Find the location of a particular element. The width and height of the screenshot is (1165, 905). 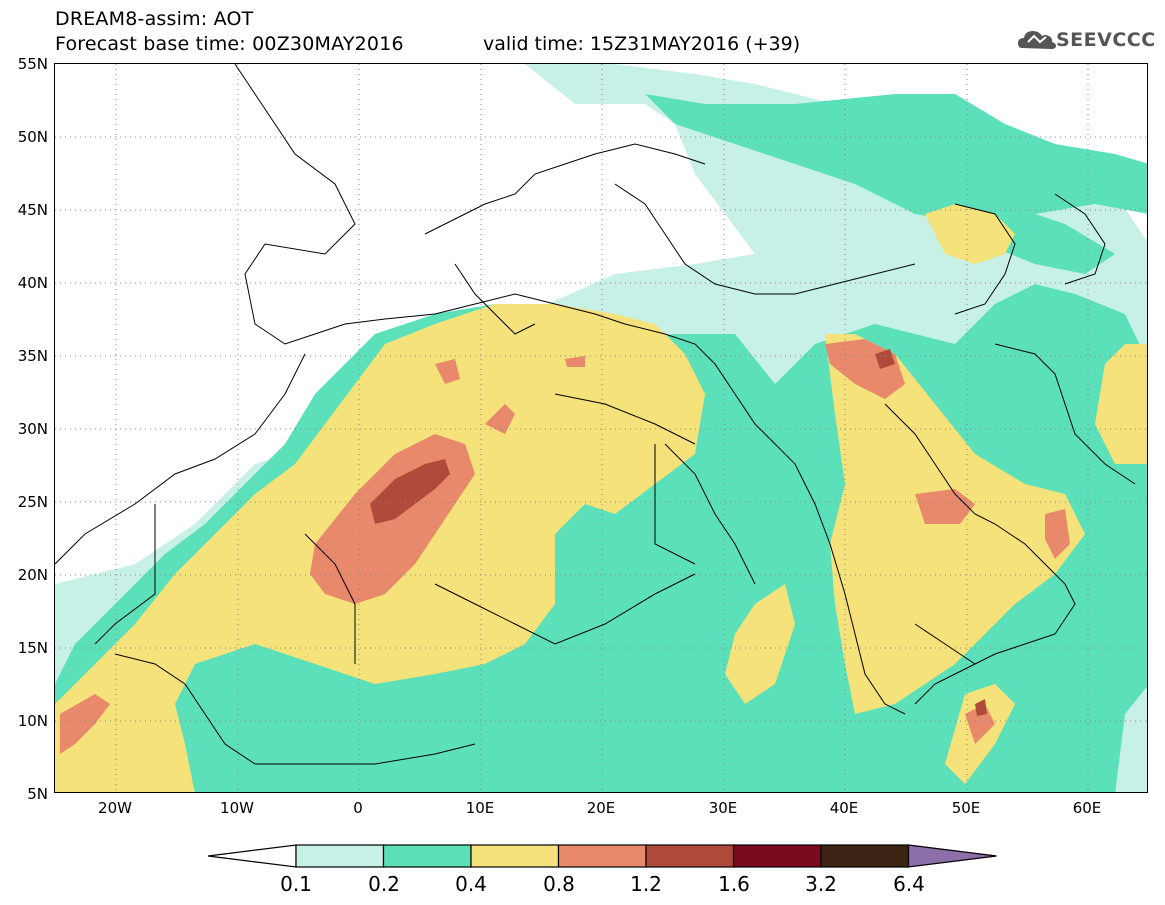

lon-label-40e: 40E is located at coordinates (844, 808).